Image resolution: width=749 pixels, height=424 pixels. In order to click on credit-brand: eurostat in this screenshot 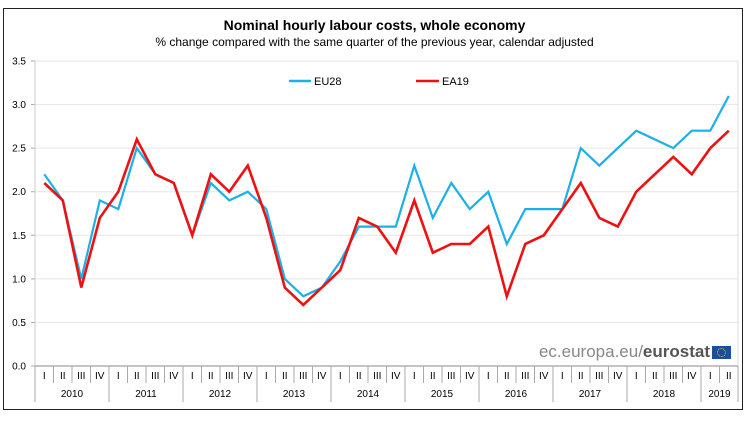, I will do `click(676, 351)`.